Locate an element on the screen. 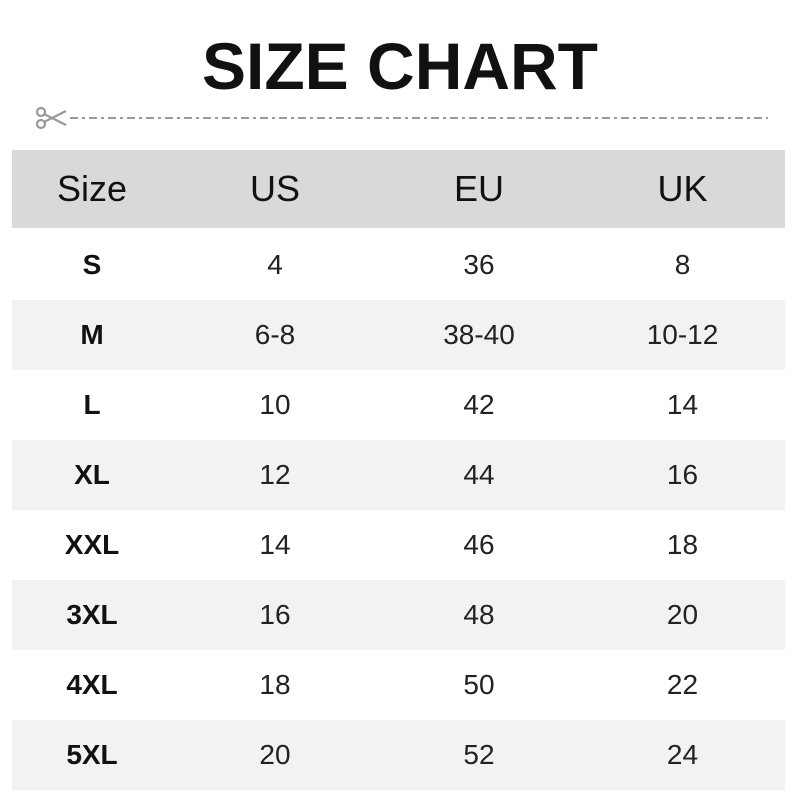  cell-size: 4XL is located at coordinates (92, 684).